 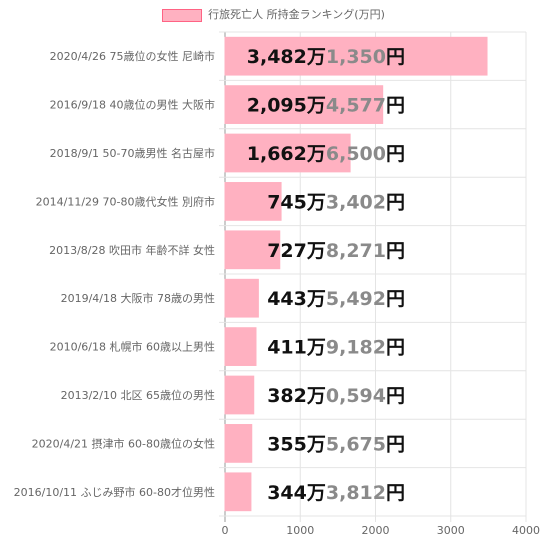 What do you see at coordinates (451, 530) in the screenshot?
I see `x-tick-label: 3000` at bounding box center [451, 530].